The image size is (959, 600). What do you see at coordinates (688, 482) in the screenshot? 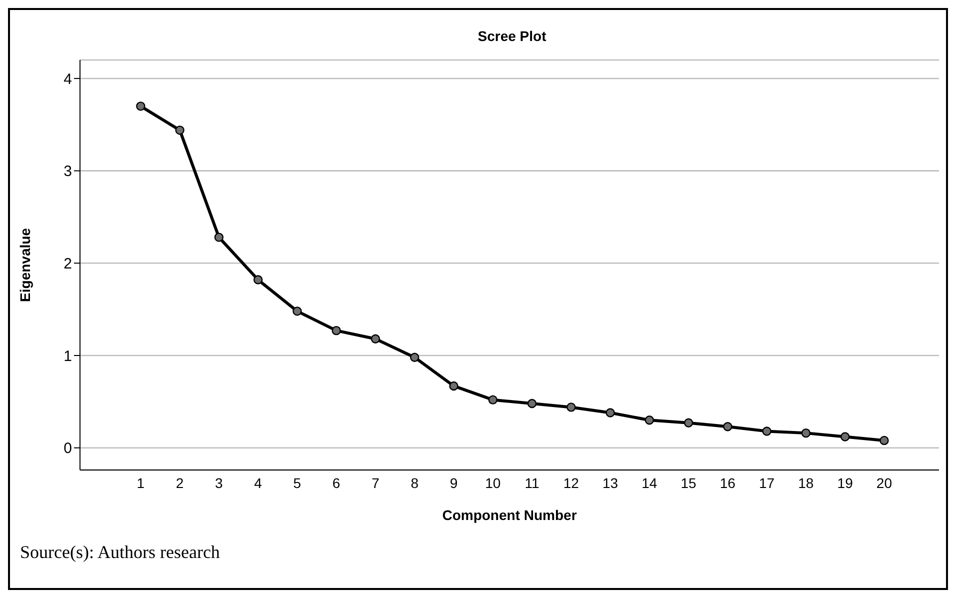
I see `x-tick-label: 15` at bounding box center [688, 482].